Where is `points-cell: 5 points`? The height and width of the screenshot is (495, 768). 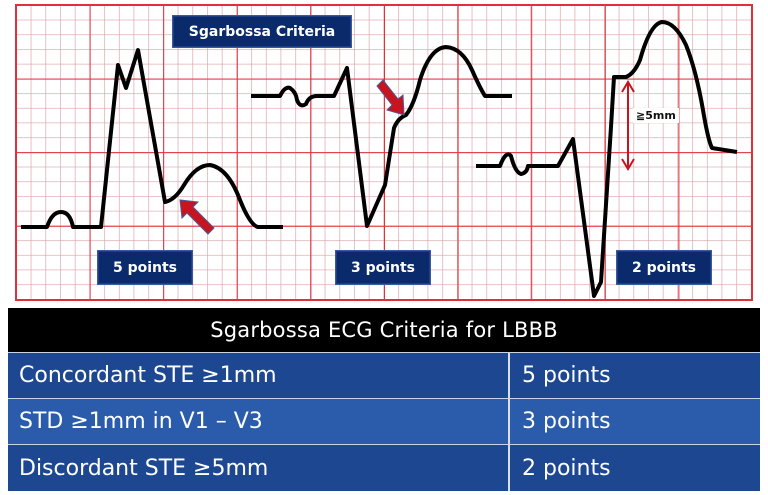
points-cell: 5 points is located at coordinates (566, 375).